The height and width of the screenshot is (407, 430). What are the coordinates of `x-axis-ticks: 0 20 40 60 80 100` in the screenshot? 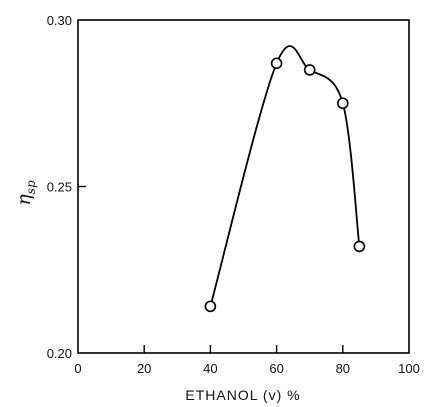 It's located at (247, 360).